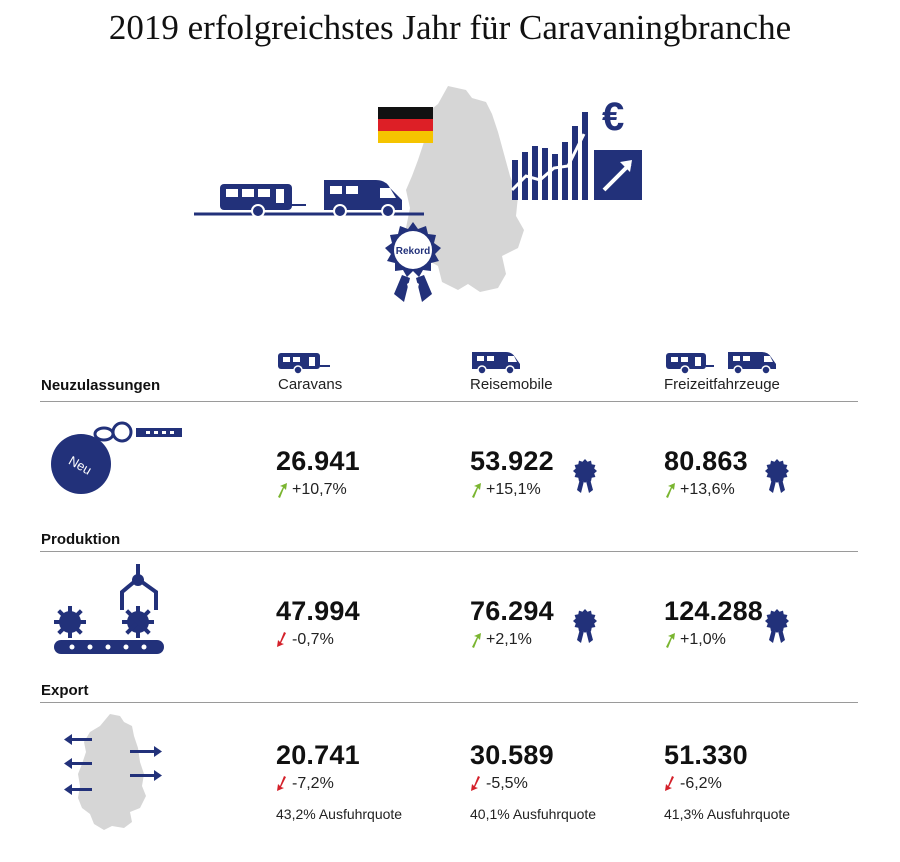 The height and width of the screenshot is (862, 900). Describe the element at coordinates (511, 384) in the screenshot. I see `column-header-reisemobile: Reisemobile` at that location.